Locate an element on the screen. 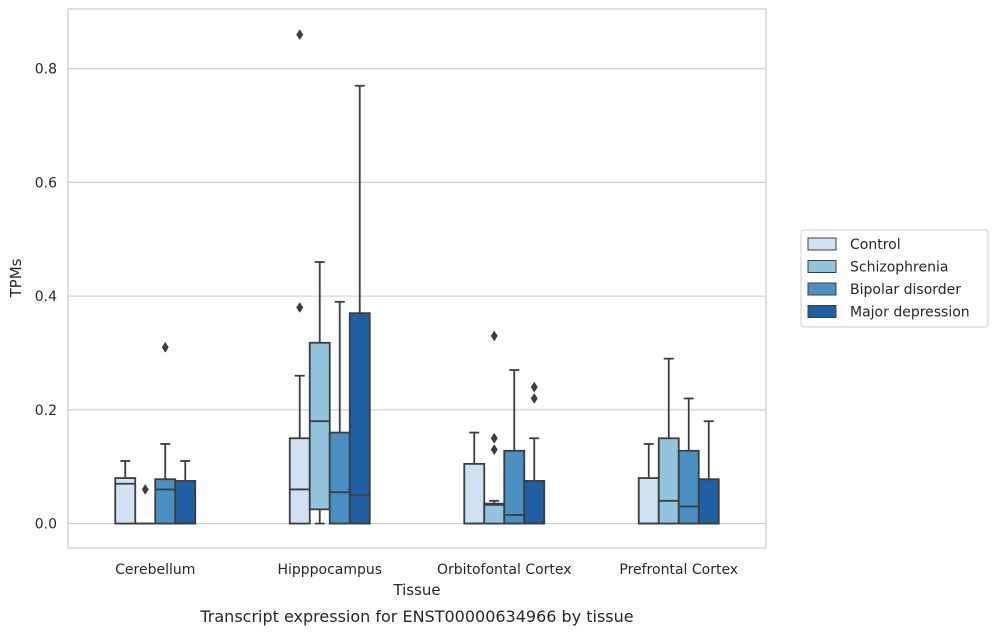 The width and height of the screenshot is (997, 638). x-tick-label: Orbitofontal Cortex is located at coordinates (504, 570).